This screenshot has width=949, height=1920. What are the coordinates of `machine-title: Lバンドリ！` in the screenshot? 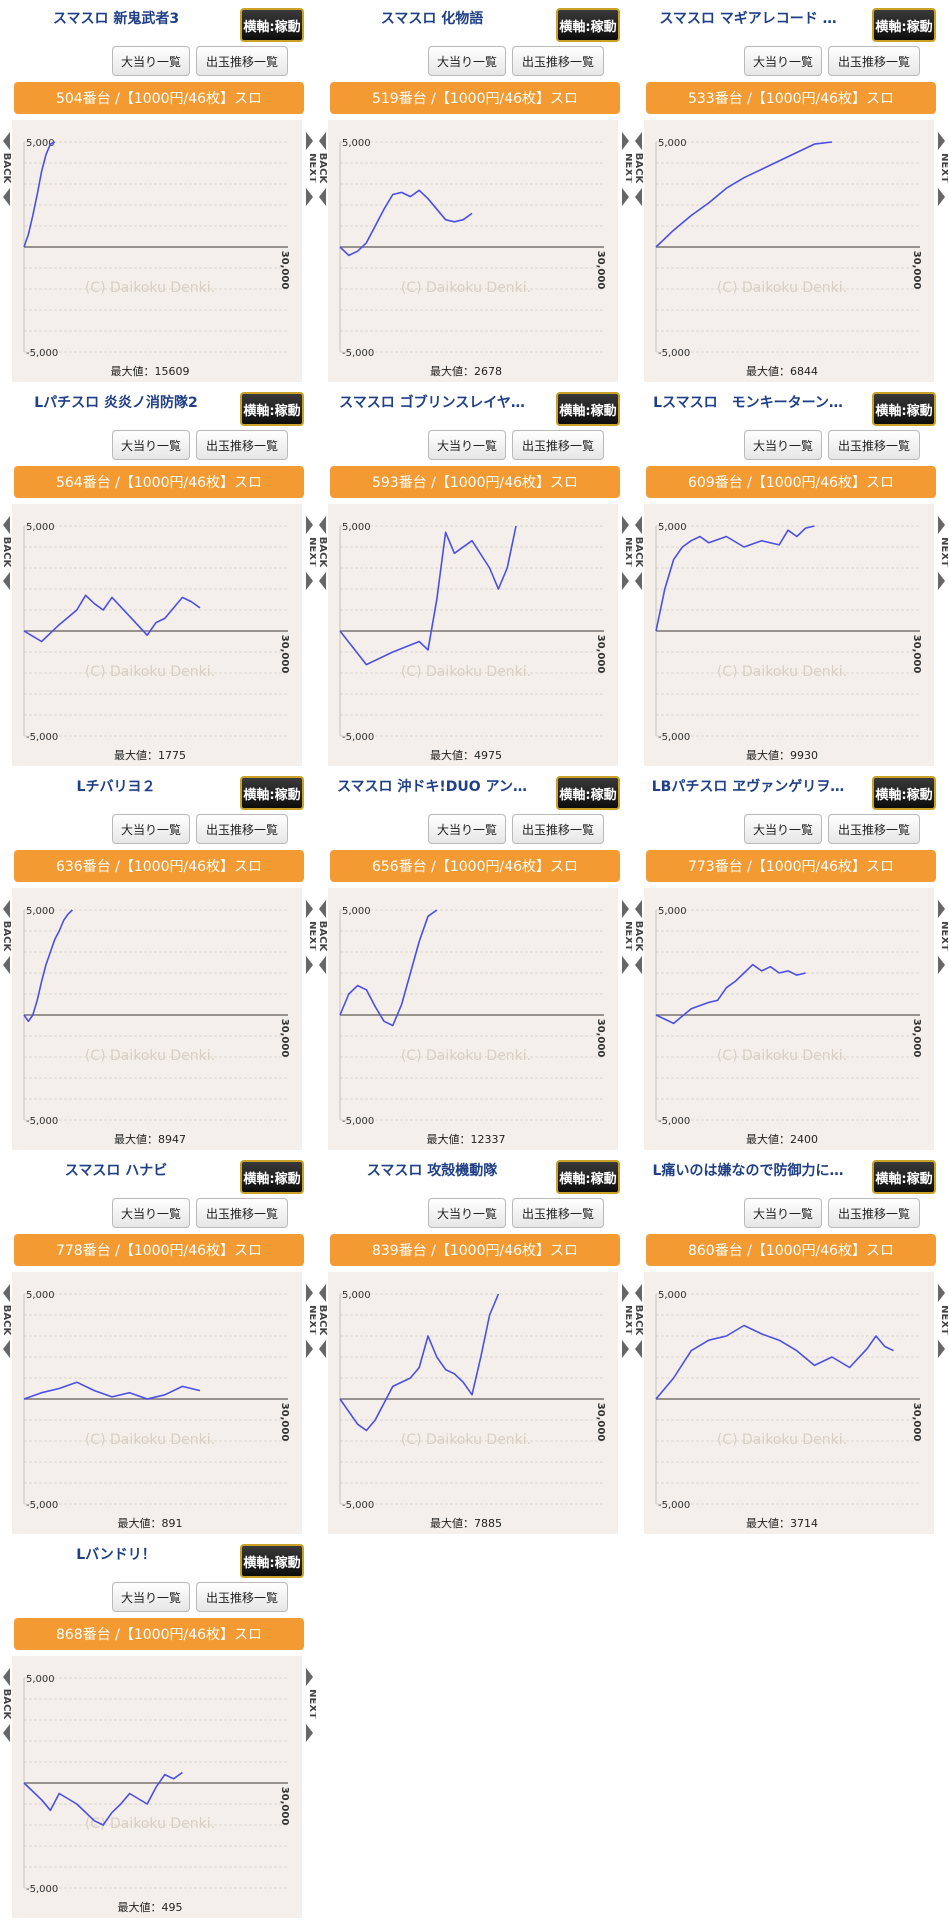 It's located at (116, 1555).